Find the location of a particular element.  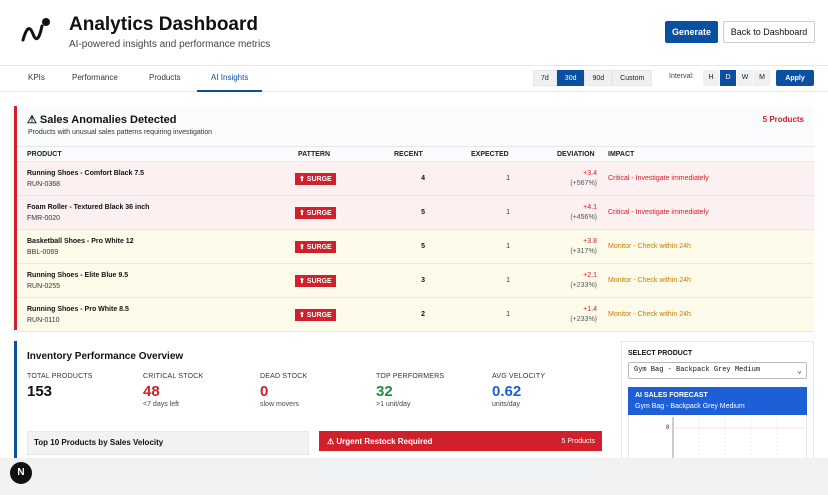

stat-label: CRITICAL STOCK is located at coordinates (173, 376).